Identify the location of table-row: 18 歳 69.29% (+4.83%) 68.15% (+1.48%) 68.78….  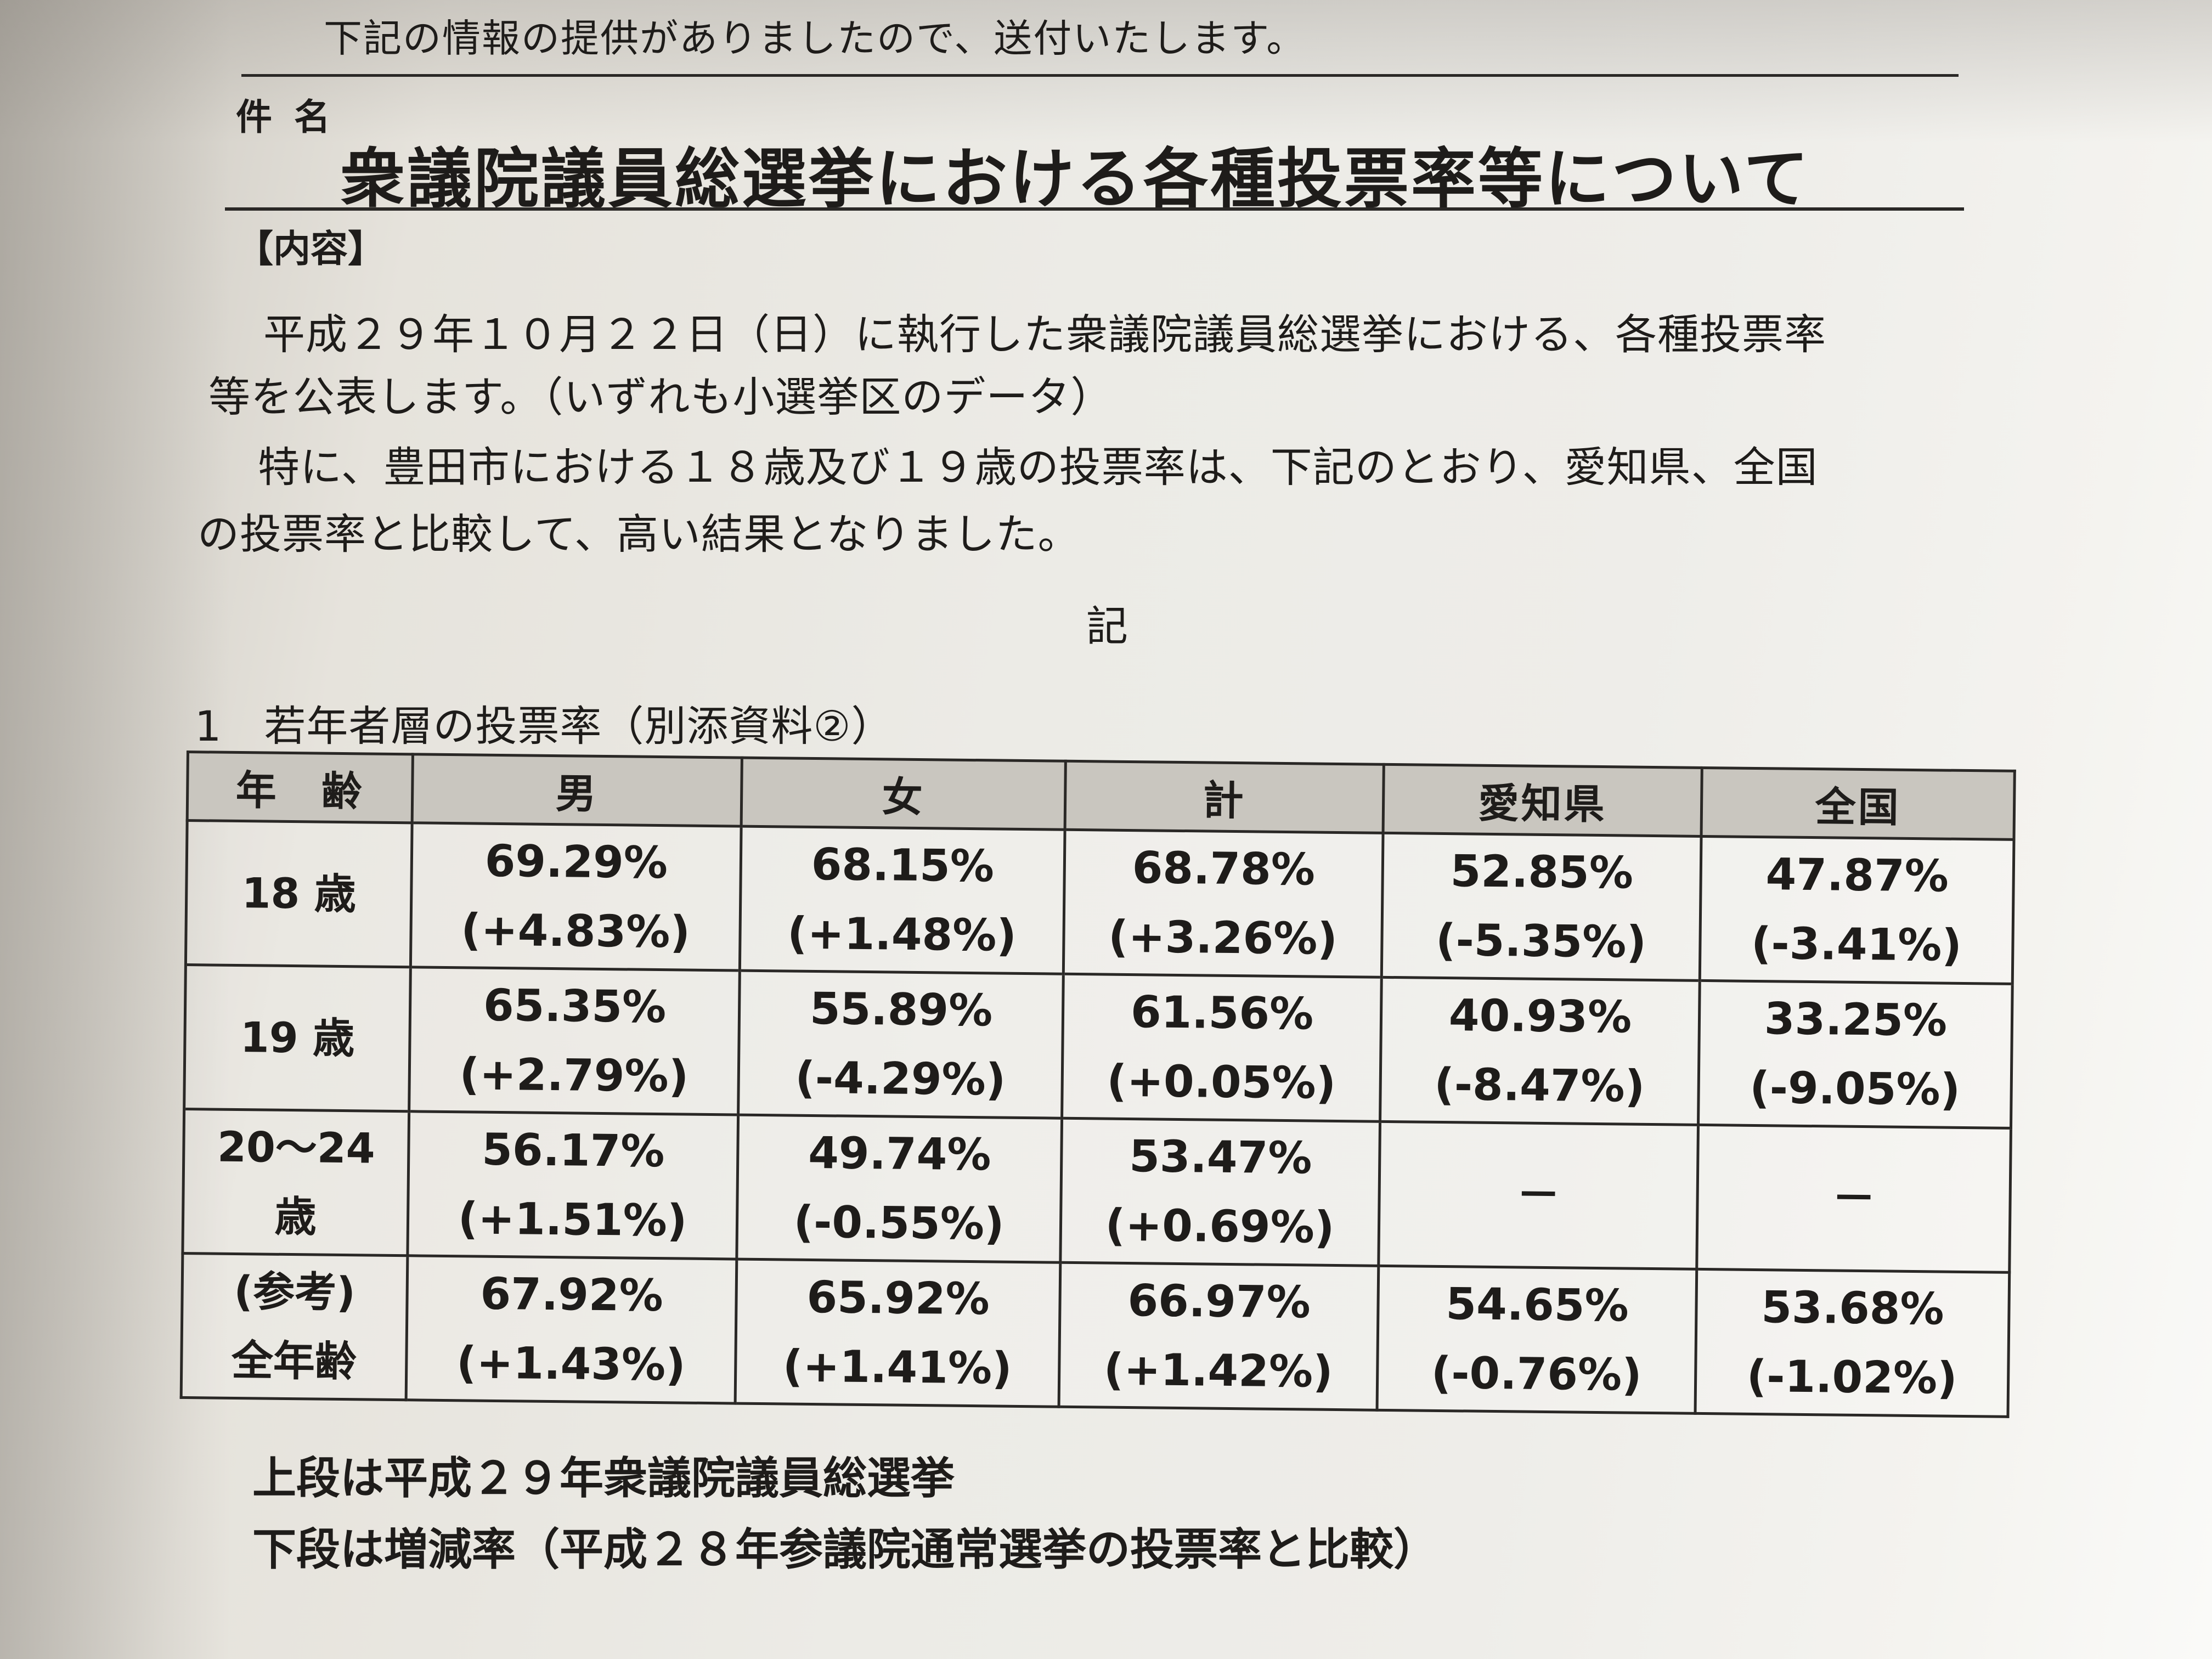
(1099, 902).